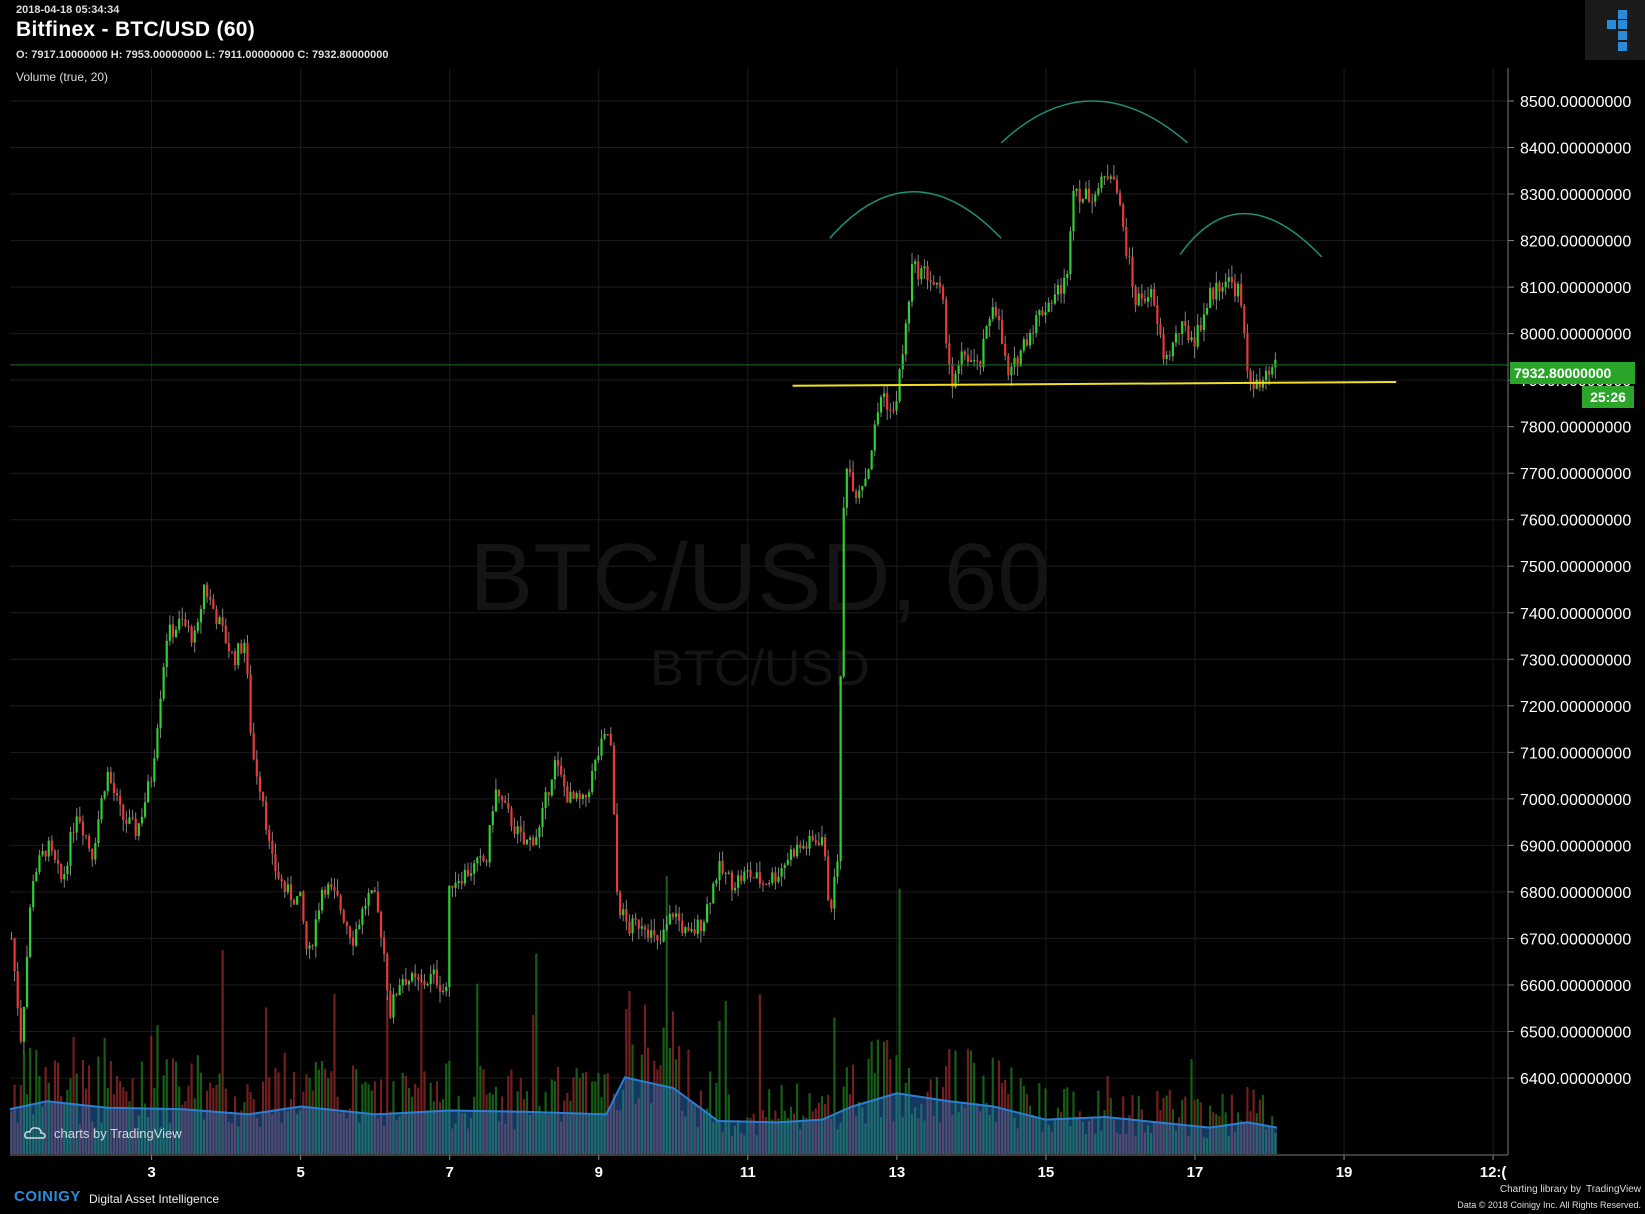 This screenshot has height=1214, width=1645. Describe the element at coordinates (1575, 288) in the screenshot. I see `y-tick-label: 8100.00000000` at that location.